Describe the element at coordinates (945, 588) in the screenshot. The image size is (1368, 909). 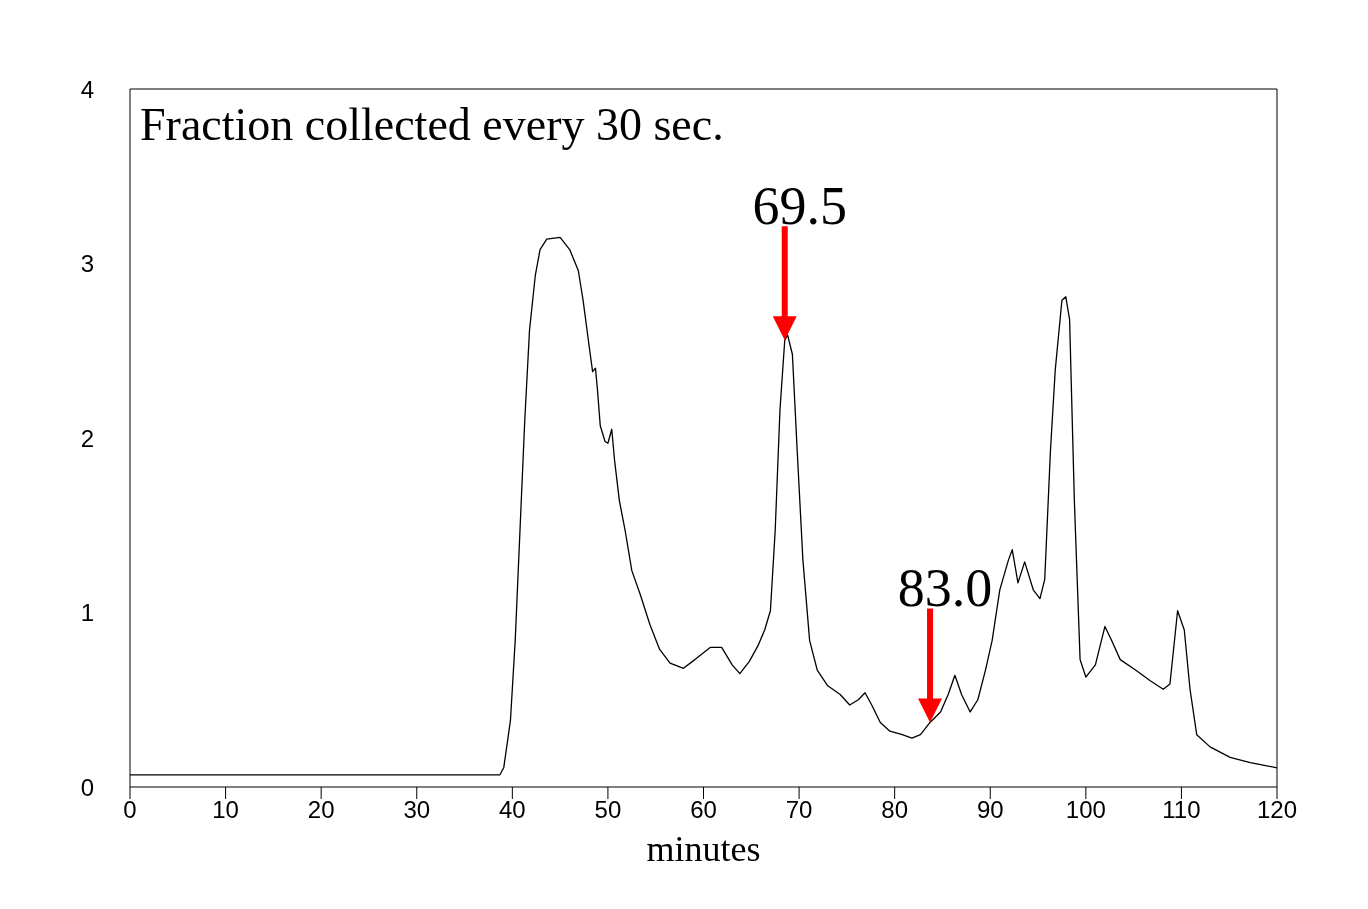
I see `annotation: 83.0` at that location.